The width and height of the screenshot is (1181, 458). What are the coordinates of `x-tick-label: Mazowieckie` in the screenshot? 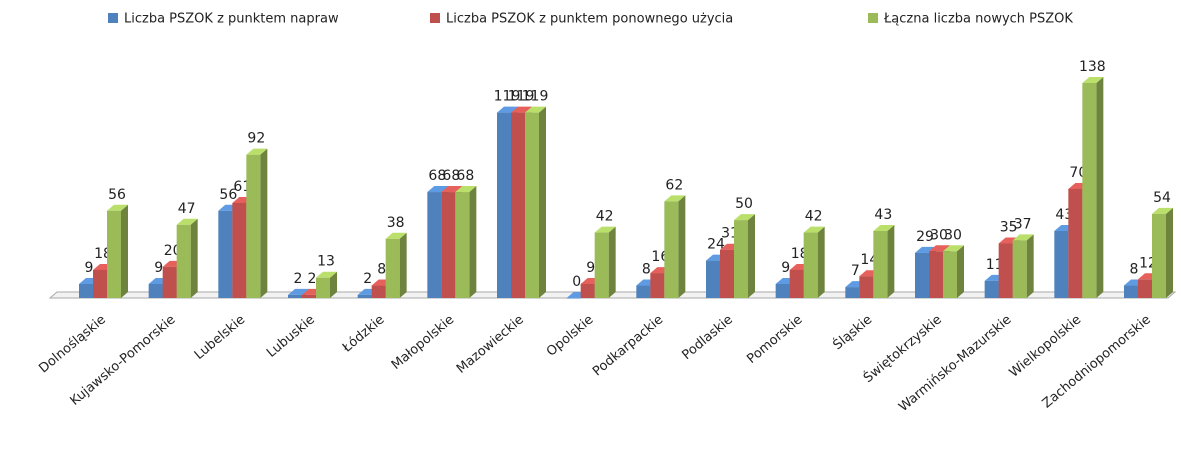 It's located at (490, 344).